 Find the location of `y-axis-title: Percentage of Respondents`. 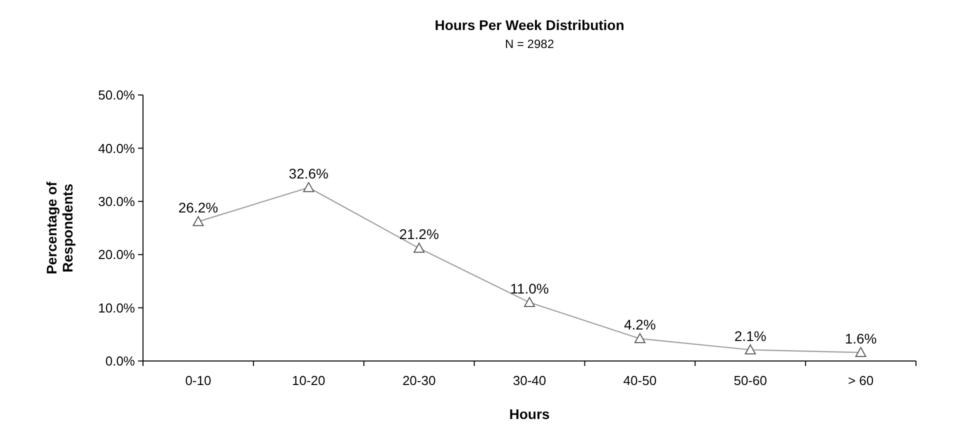

y-axis-title: Percentage of Respondents is located at coordinates (60, 227).